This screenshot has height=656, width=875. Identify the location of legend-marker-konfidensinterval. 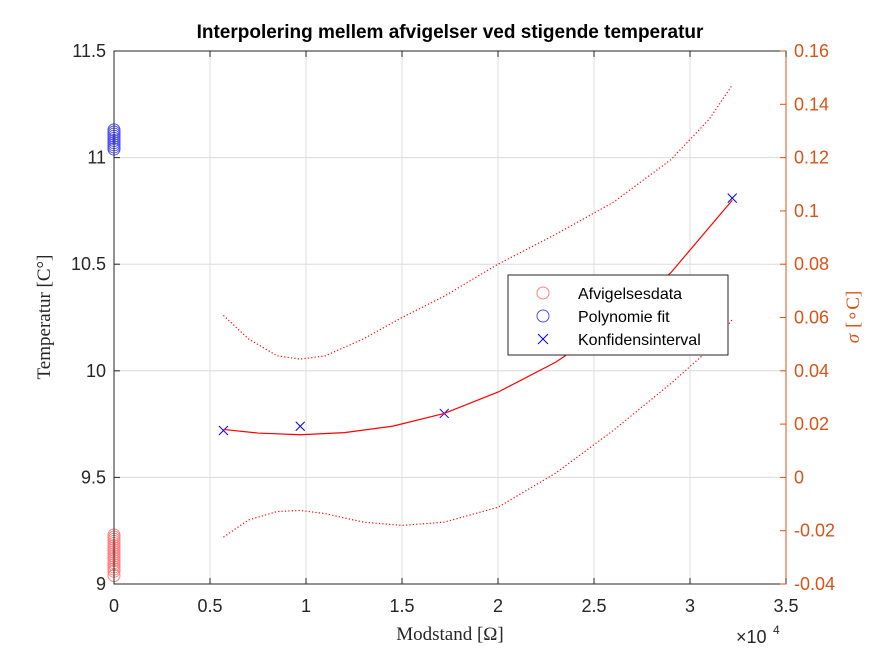
(543, 339).